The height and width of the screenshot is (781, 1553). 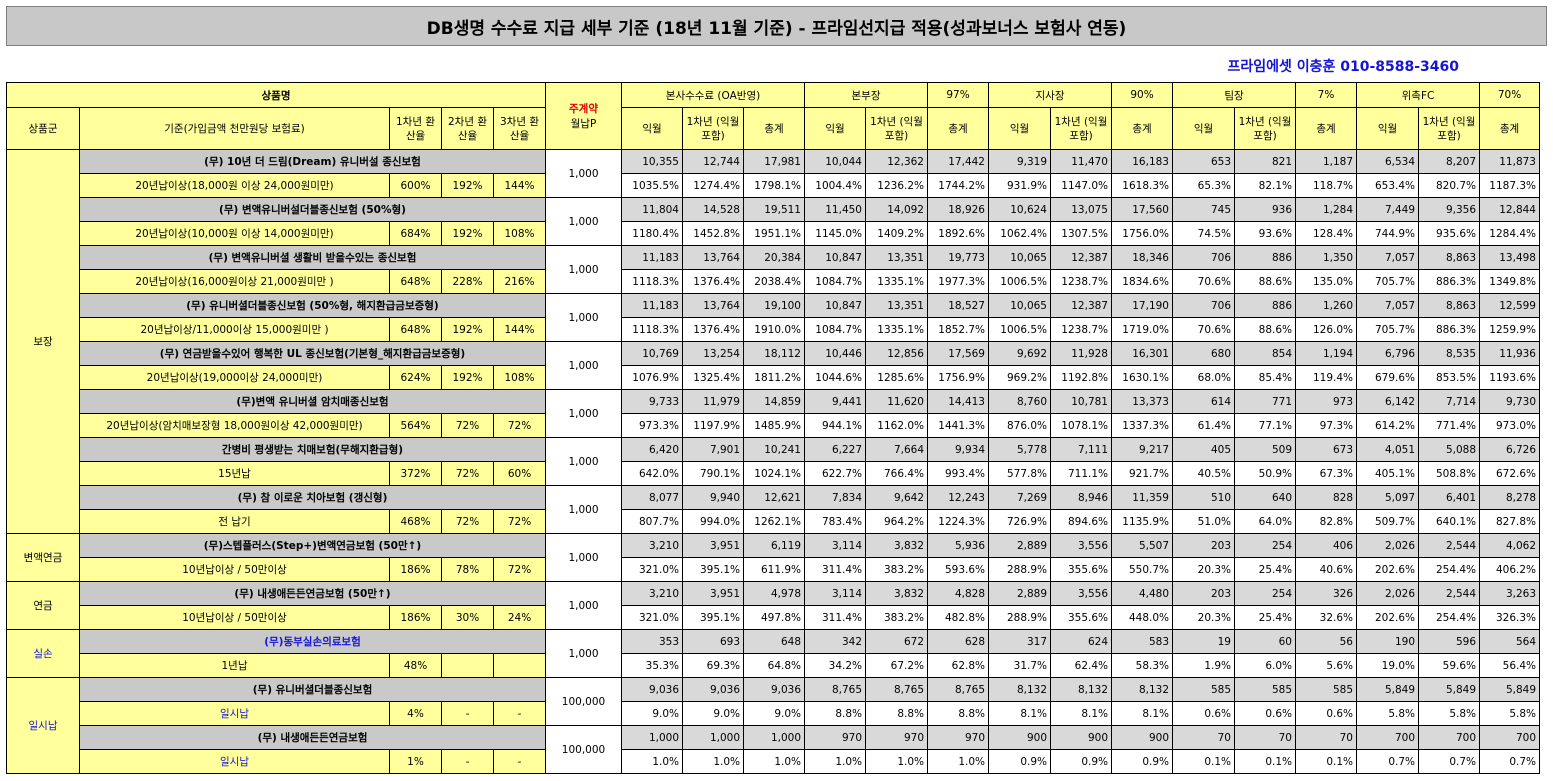 I want to click on commission-rate: 1811.2%, so click(x=774, y=377).